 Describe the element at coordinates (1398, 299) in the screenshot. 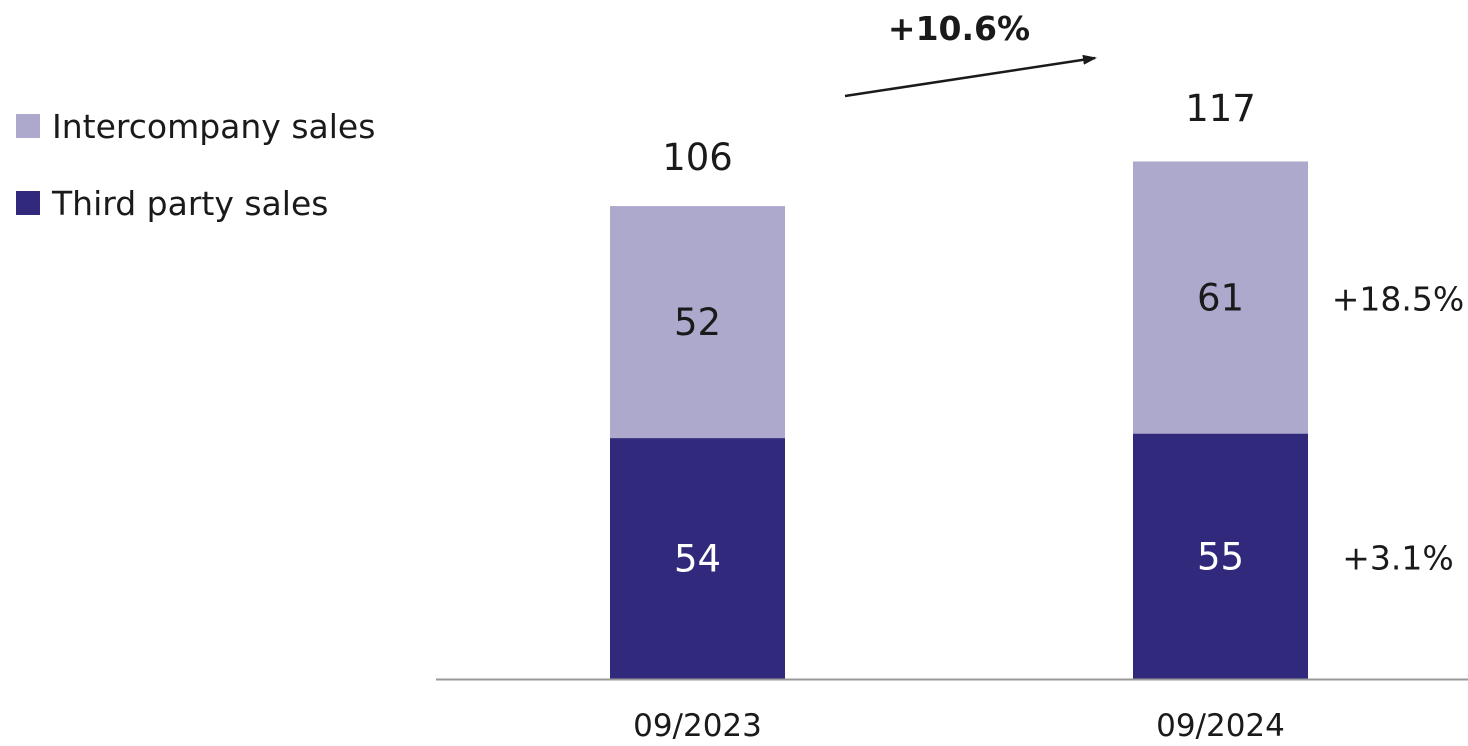

I see `change-label-intercompany: +18.5%` at that location.